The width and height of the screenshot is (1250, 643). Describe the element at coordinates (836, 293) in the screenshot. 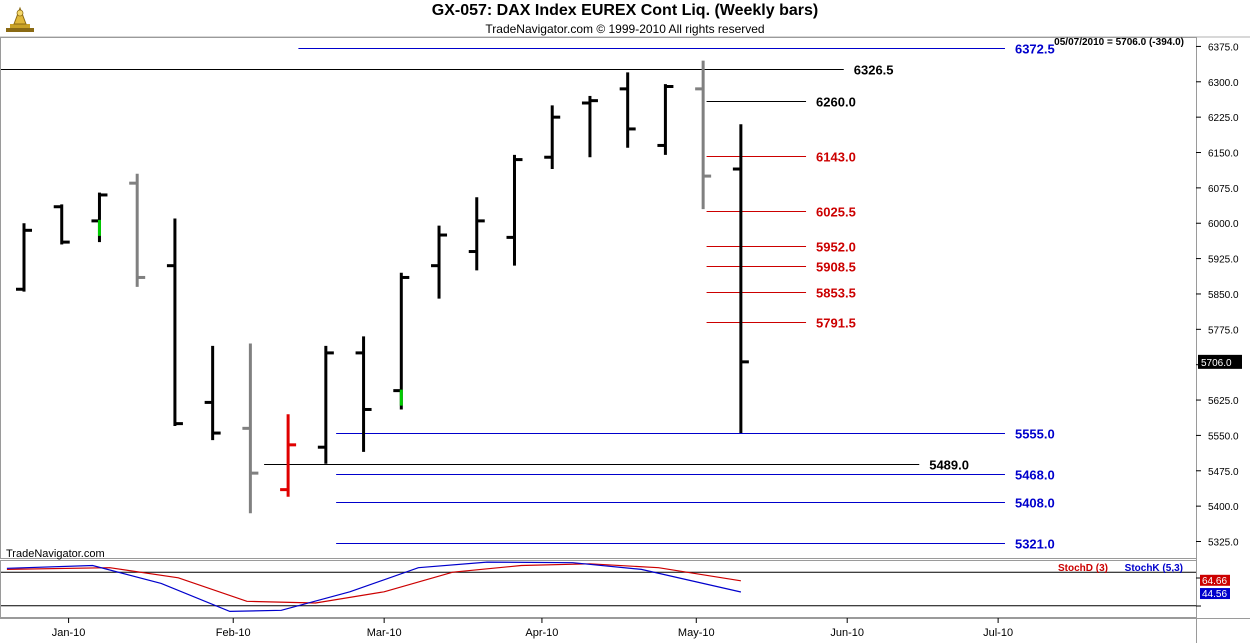

I see `level-label: 5853.5` at that location.